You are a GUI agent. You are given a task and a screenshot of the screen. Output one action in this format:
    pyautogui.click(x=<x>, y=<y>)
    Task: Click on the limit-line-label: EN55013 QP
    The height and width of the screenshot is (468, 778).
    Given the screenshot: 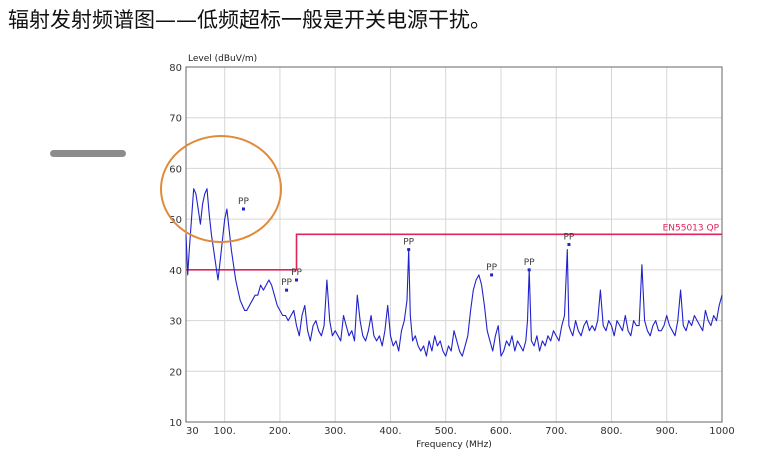 What is the action you would take?
    pyautogui.click(x=691, y=228)
    